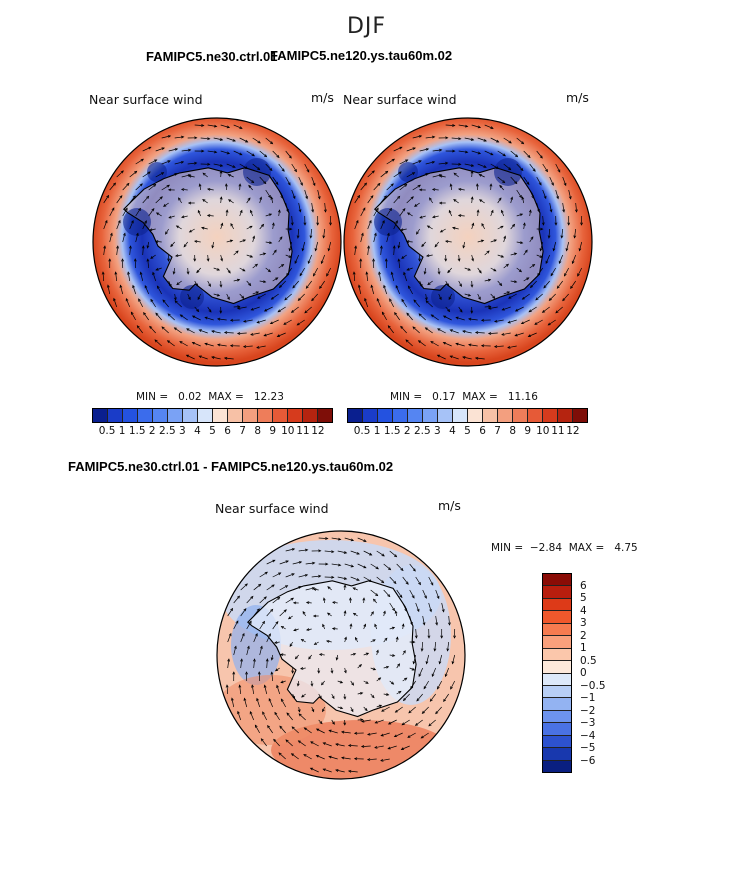  What do you see at coordinates (452, 431) in the screenshot?
I see `panel-2-colorbar-tick-label: 4` at bounding box center [452, 431].